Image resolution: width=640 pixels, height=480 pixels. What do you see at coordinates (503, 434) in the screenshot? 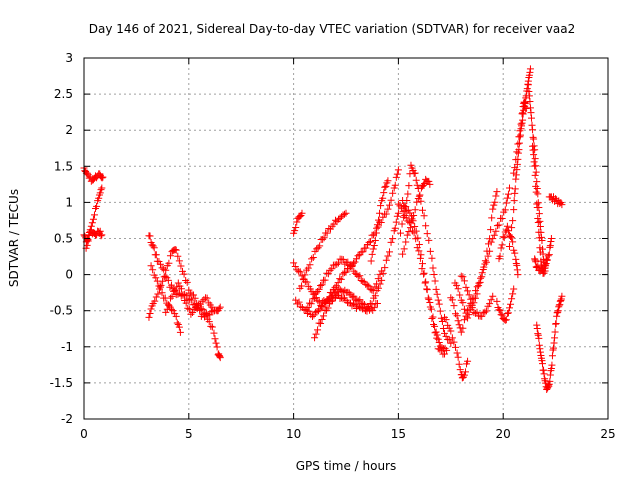
I see `x-tick-label: 20` at bounding box center [503, 434].